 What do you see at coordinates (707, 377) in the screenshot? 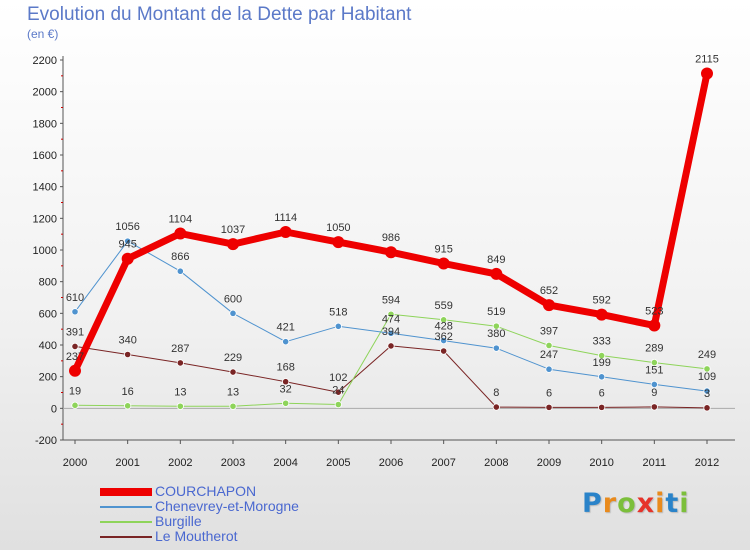
I see `data-label: 109` at bounding box center [707, 377].